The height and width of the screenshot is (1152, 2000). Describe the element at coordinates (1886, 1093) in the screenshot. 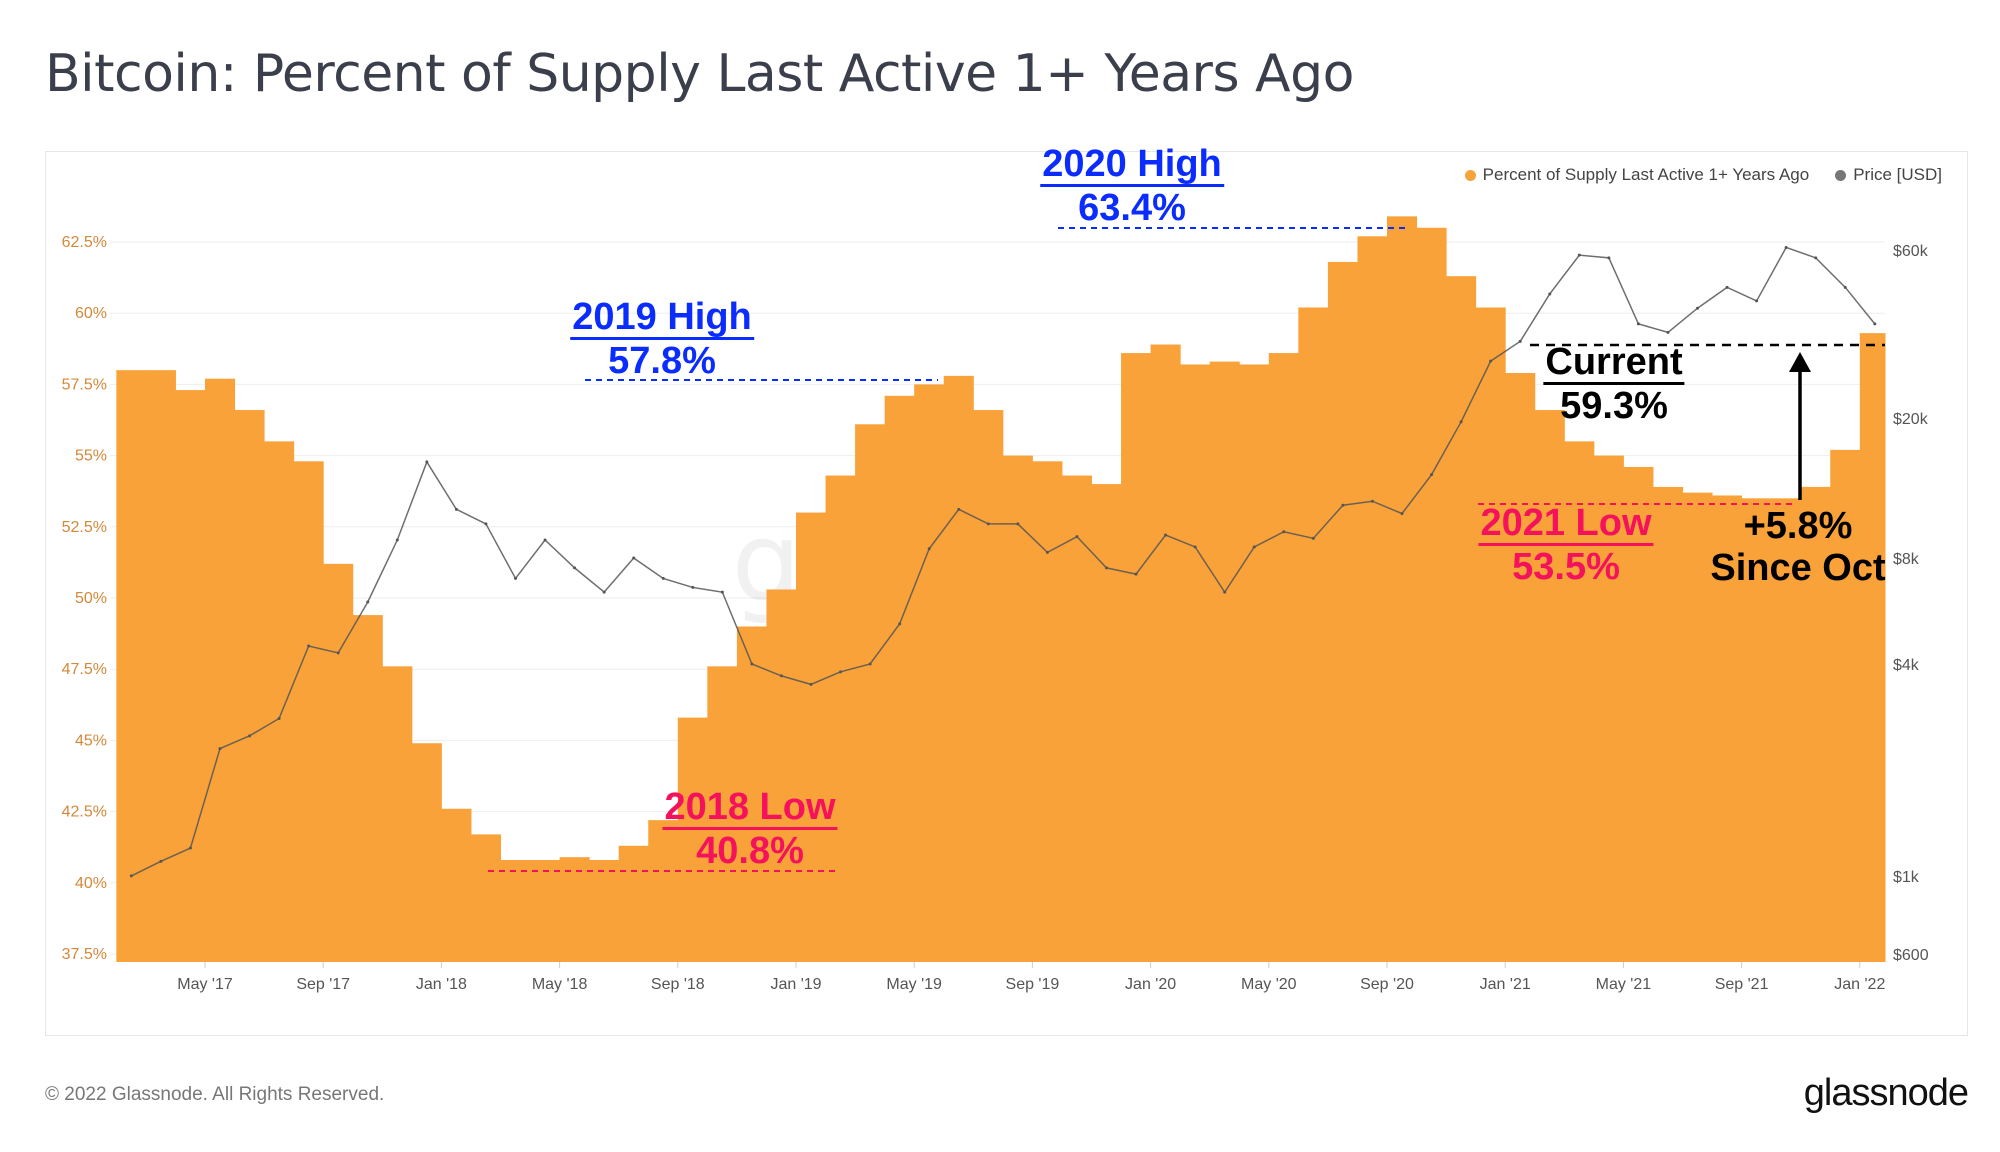

I see `glassnode-logo: glassnode` at that location.